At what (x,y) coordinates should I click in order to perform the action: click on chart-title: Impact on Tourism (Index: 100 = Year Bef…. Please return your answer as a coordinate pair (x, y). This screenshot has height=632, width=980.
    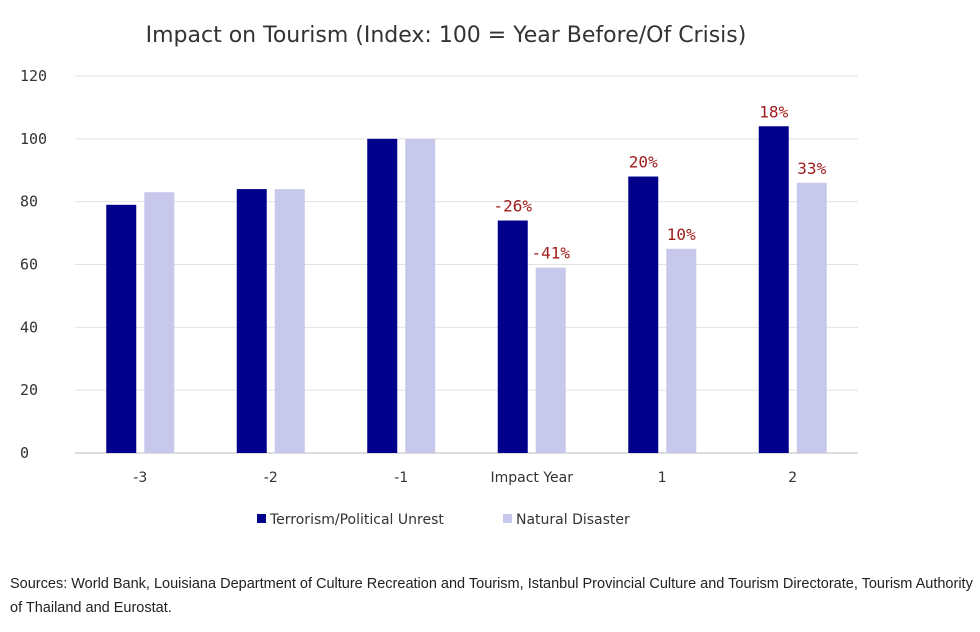
    Looking at the image, I should click on (446, 35).